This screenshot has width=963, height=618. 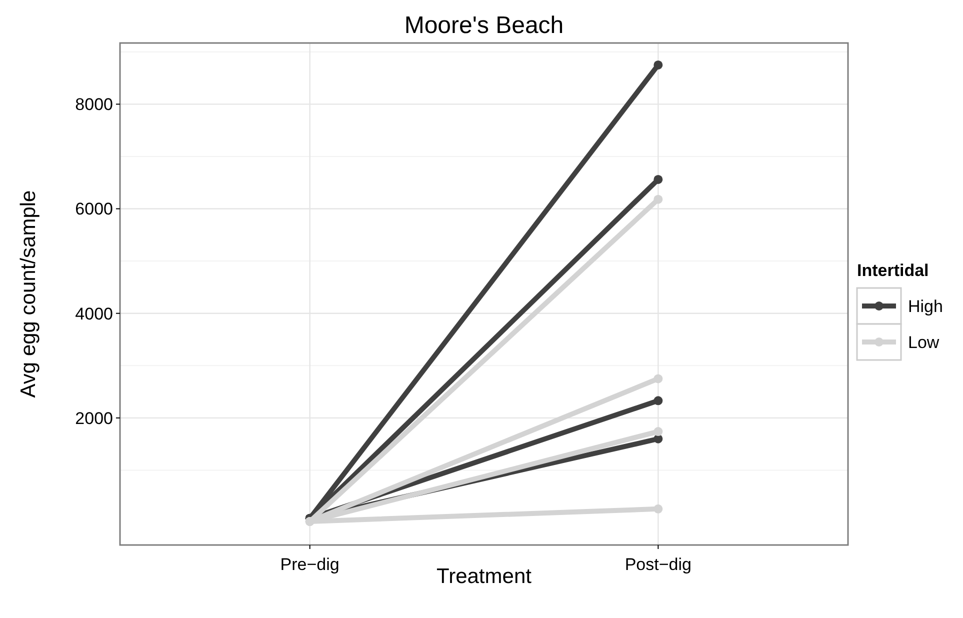 I want to click on x-axis-title: Treatment, so click(x=484, y=576).